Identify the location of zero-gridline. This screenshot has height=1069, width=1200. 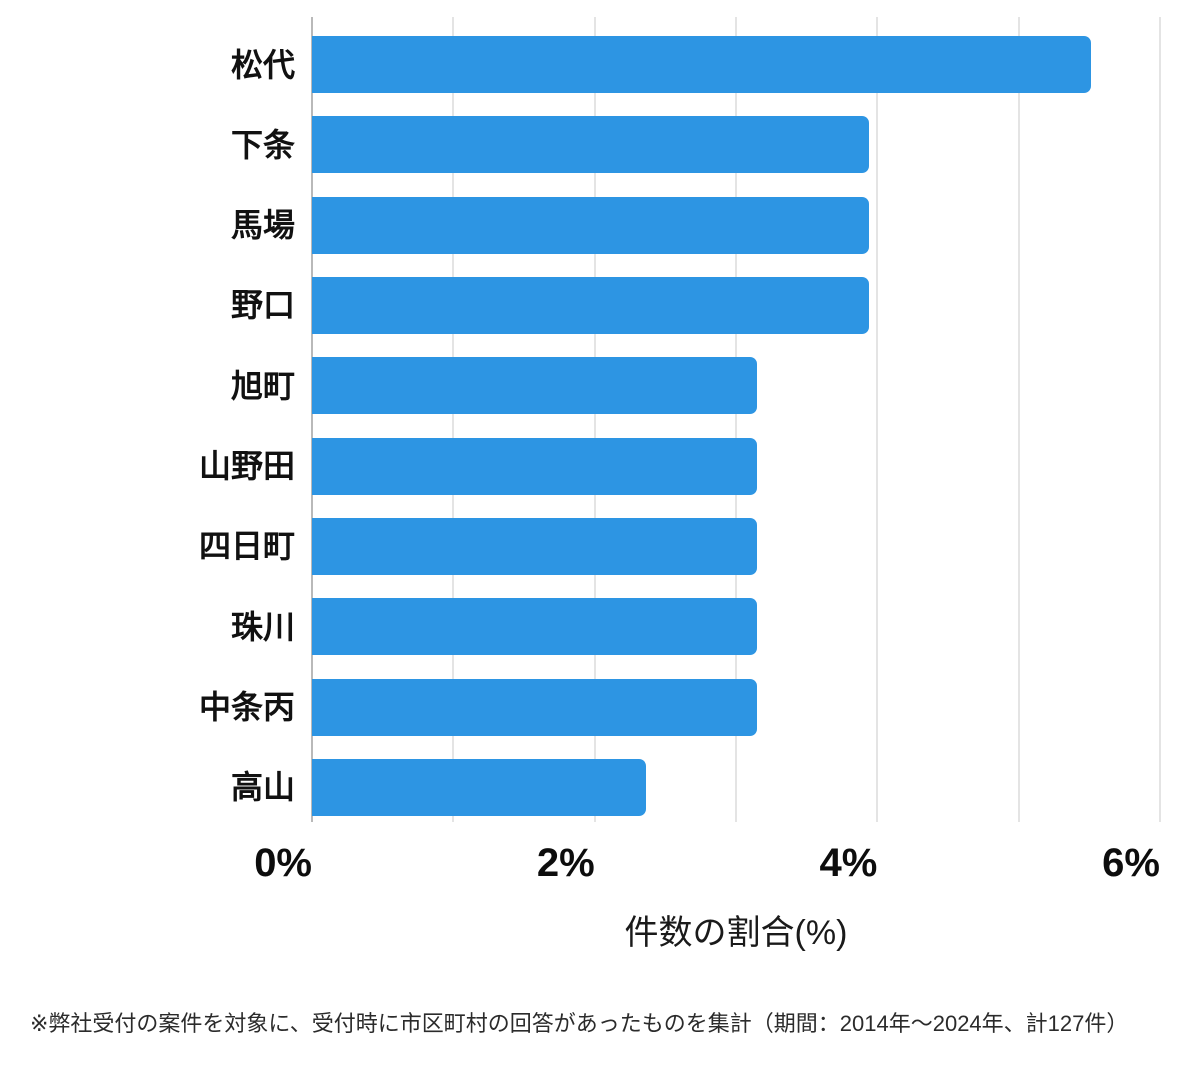
(312, 419).